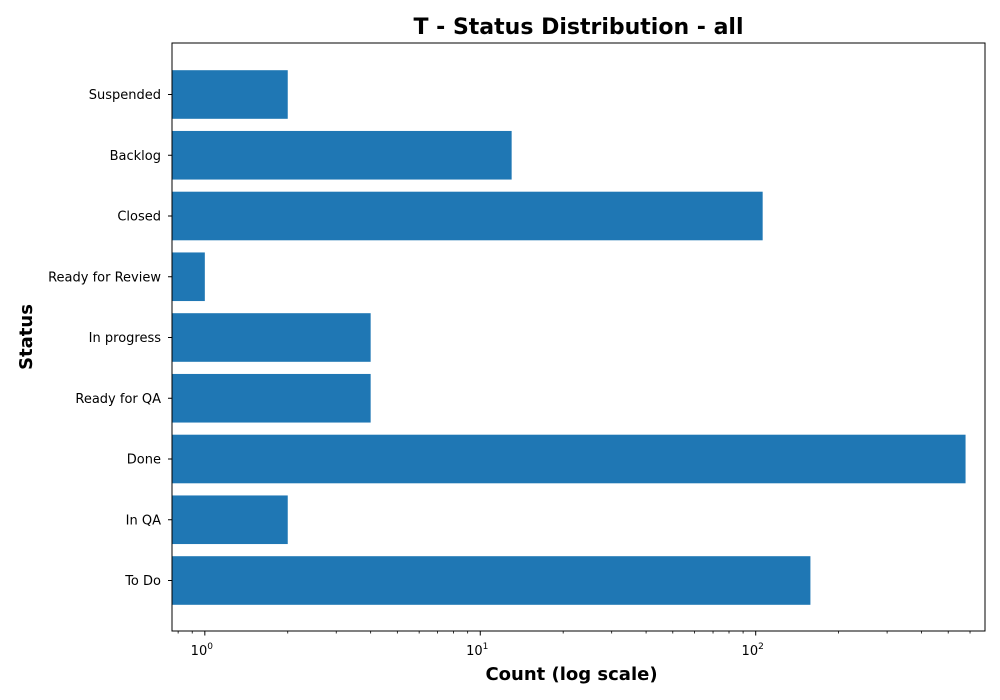 The width and height of the screenshot is (1000, 700). I want to click on x-tick-label: 10², so click(753, 650).